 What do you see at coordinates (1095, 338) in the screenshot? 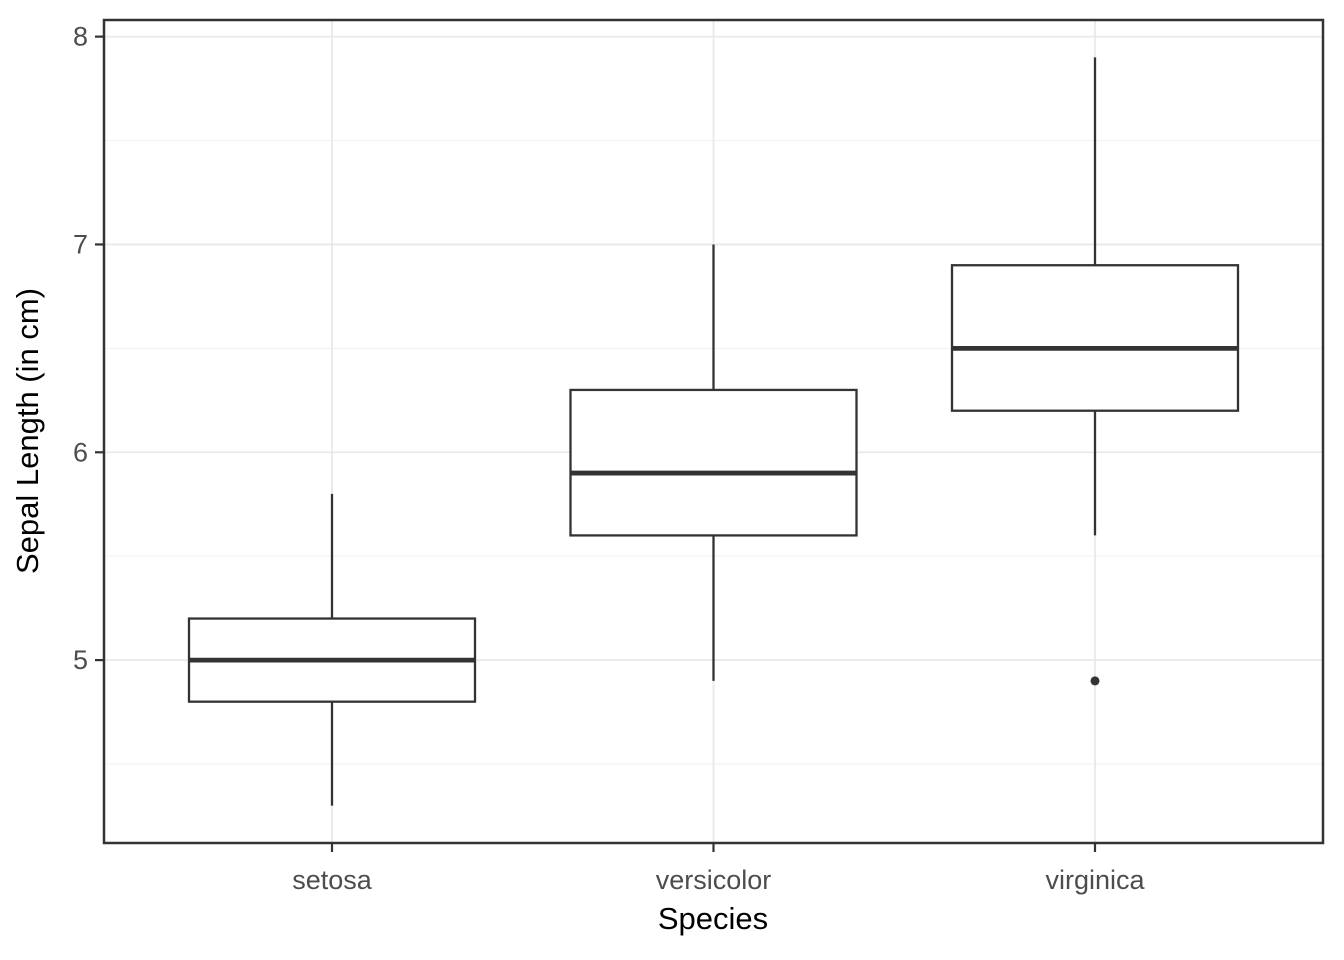
I see `iqr-box-virginica` at bounding box center [1095, 338].